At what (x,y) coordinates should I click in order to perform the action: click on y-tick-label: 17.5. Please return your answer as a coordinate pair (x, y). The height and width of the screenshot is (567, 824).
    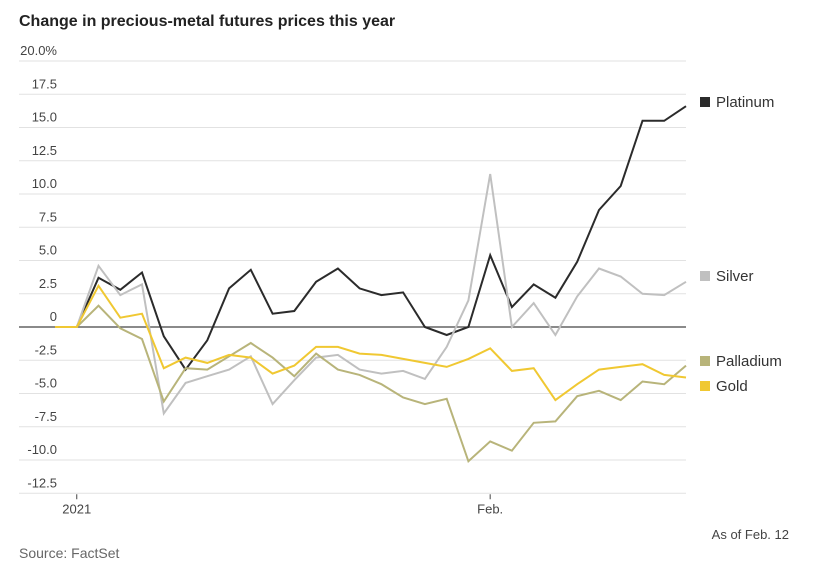
    Looking at the image, I should click on (44, 83).